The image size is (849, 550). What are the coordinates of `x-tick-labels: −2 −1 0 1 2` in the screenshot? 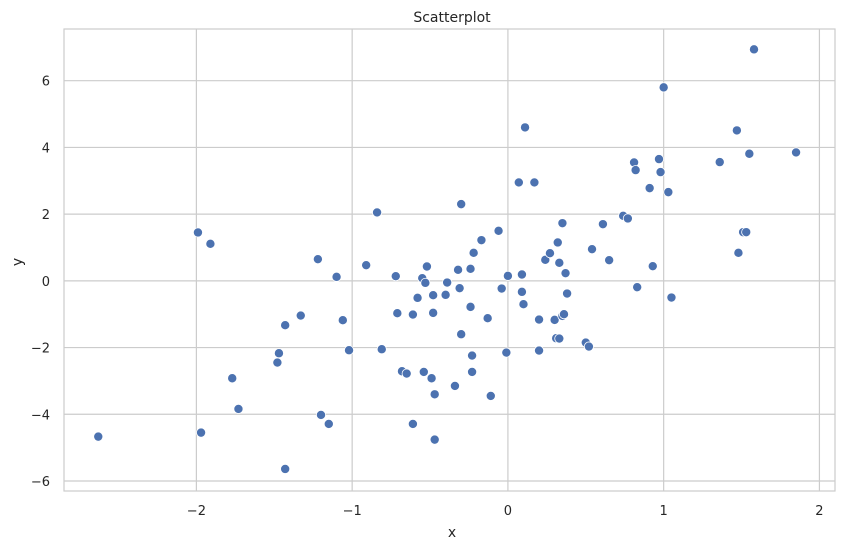 It's located at (505, 511).